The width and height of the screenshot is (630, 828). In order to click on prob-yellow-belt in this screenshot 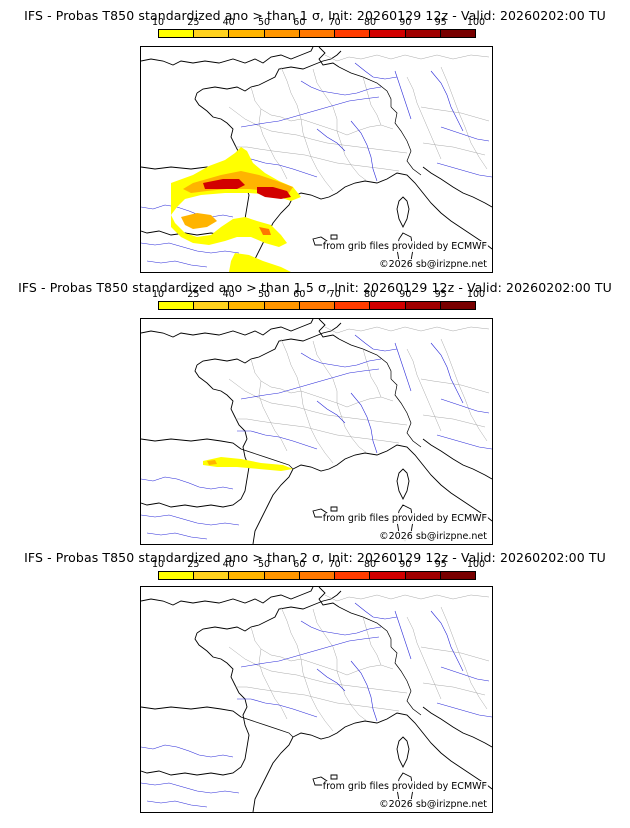, I will do `click(248, 464)`.